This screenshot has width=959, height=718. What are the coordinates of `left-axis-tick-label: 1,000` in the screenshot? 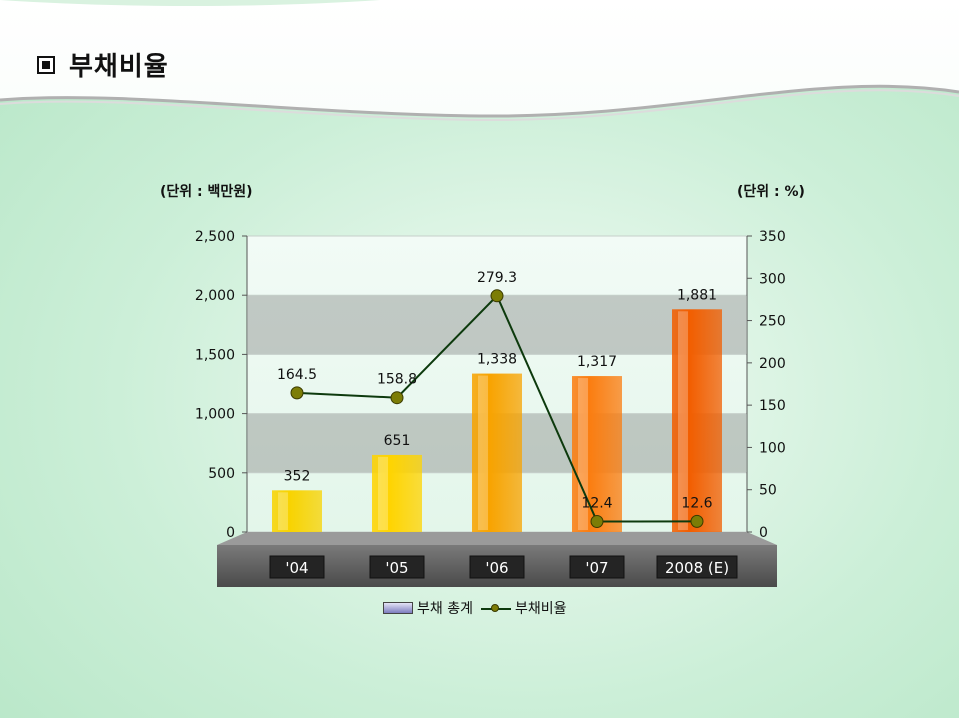 It's located at (215, 415).